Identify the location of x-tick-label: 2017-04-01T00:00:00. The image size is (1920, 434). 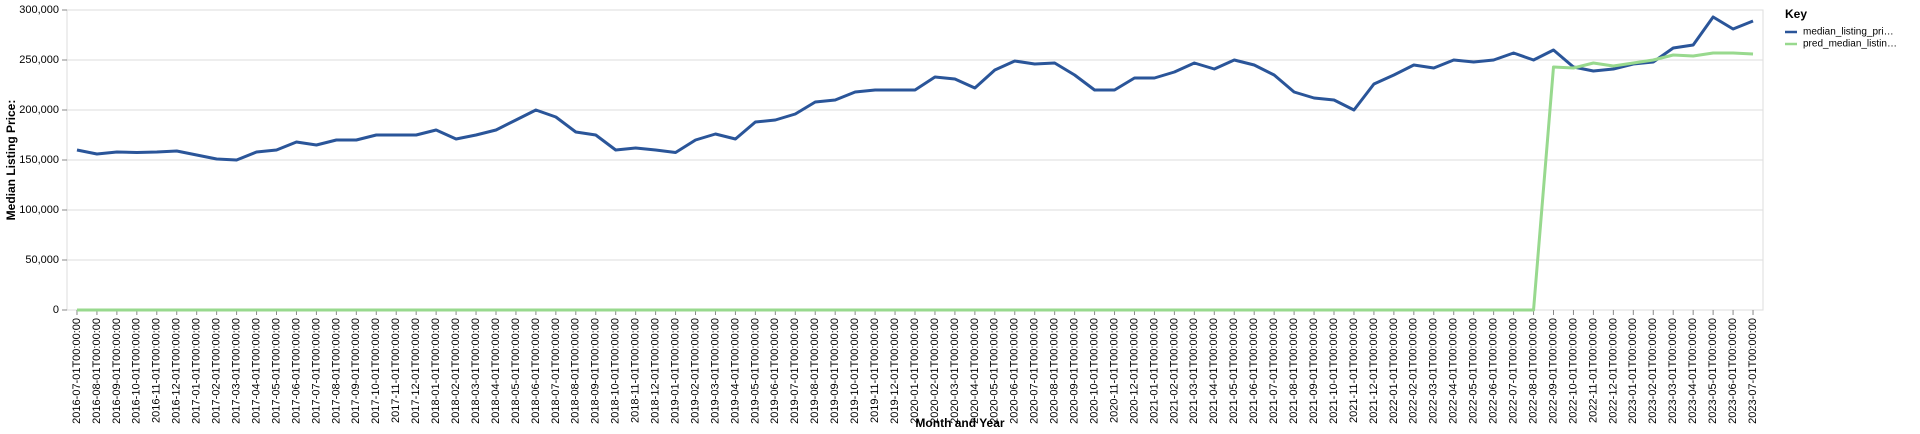
(256, 371).